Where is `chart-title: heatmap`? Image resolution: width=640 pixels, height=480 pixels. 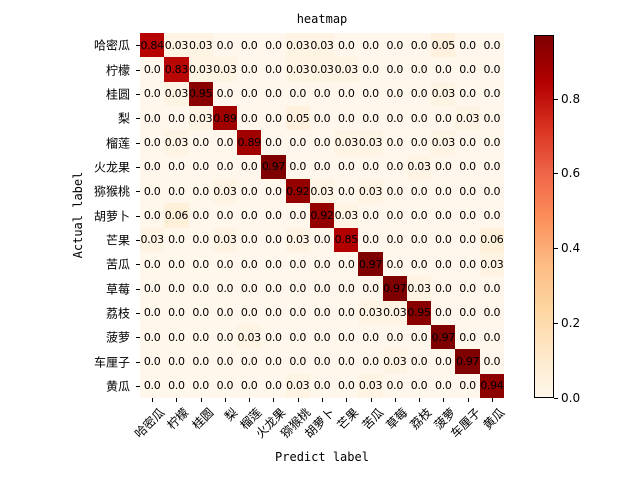
chart-title: heatmap is located at coordinates (322, 19).